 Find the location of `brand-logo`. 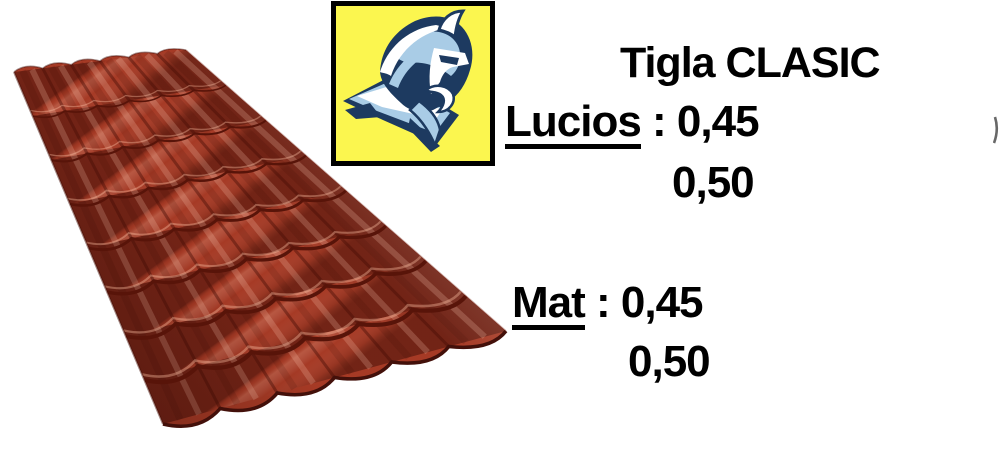

brand-logo is located at coordinates (413, 83).